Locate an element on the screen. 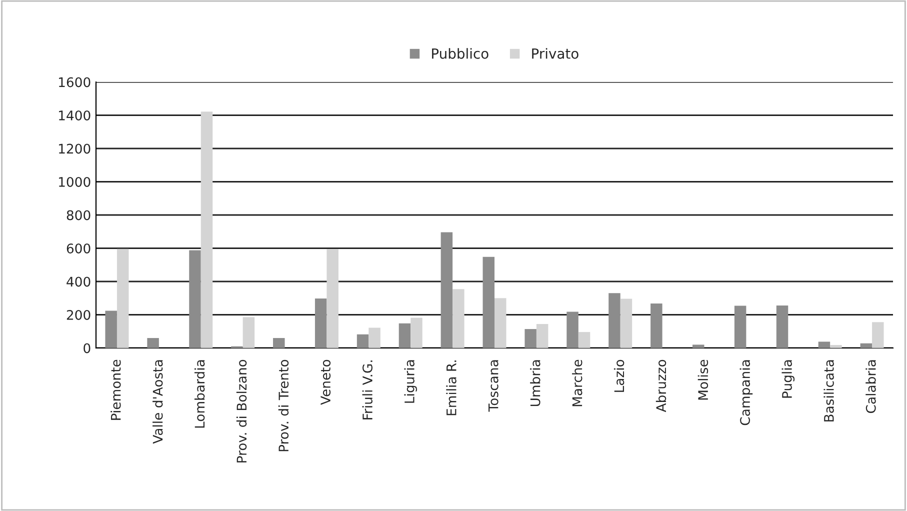 The height and width of the screenshot is (511, 907). y-tick-label: 0 is located at coordinates (87, 348).